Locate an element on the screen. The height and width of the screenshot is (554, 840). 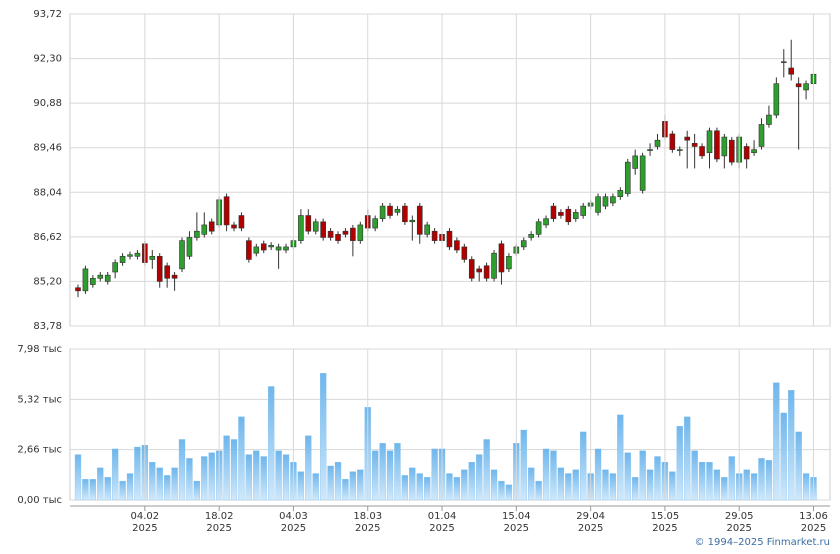
y-tick-label: 93,72 is located at coordinates (47, 14).